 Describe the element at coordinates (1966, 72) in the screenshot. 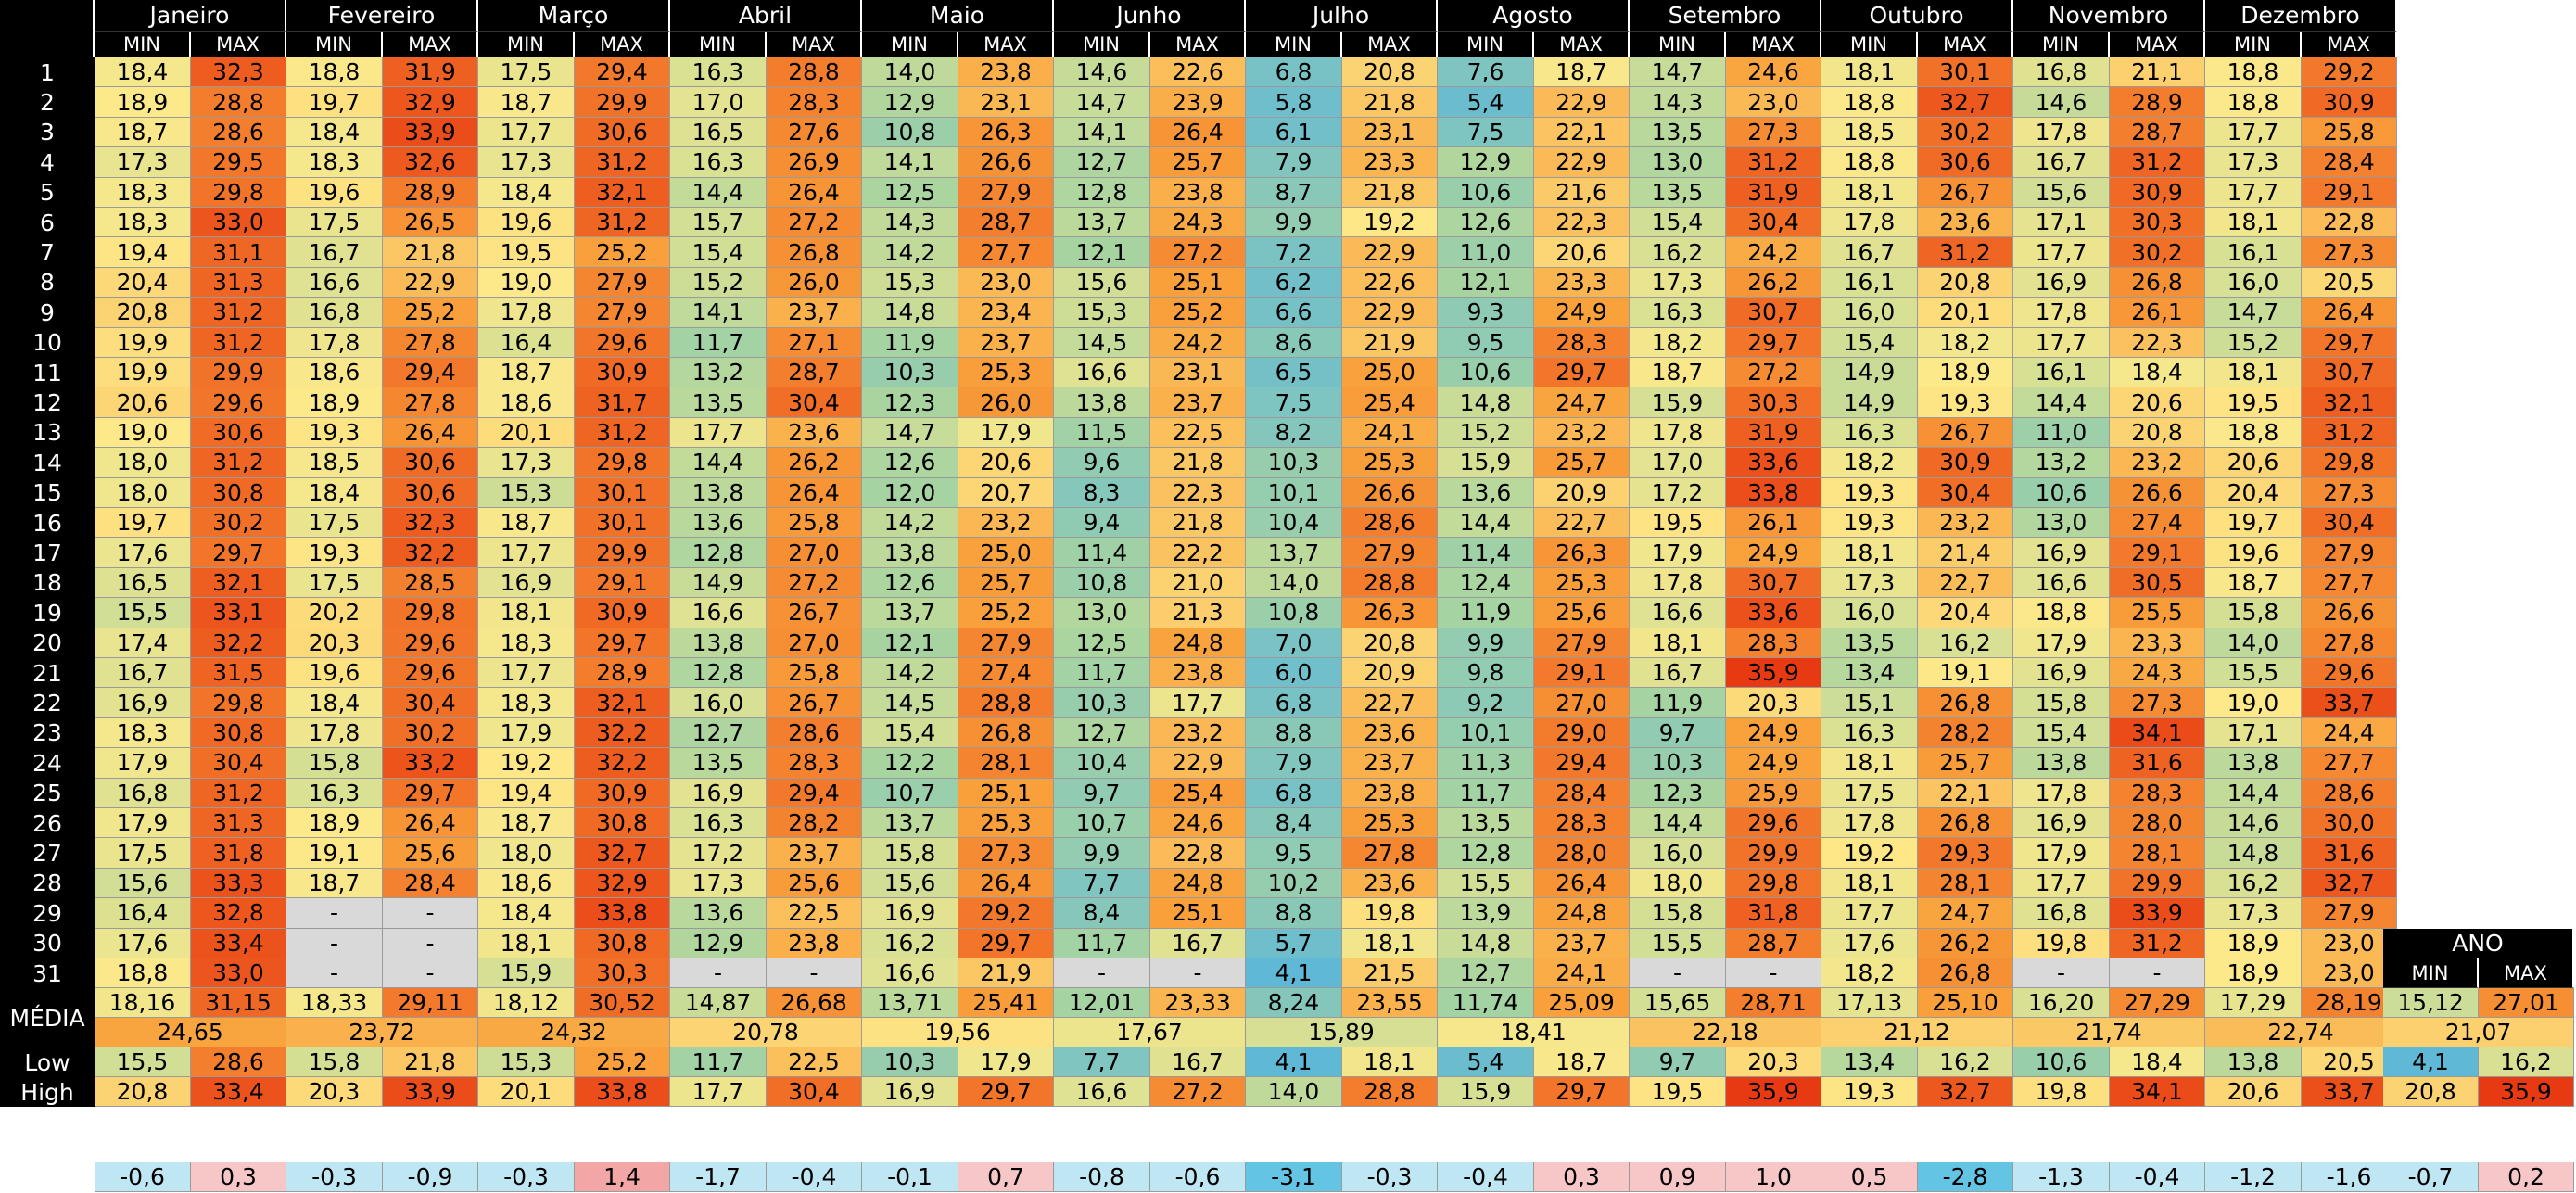

I see `day-cell: 30,1` at that location.